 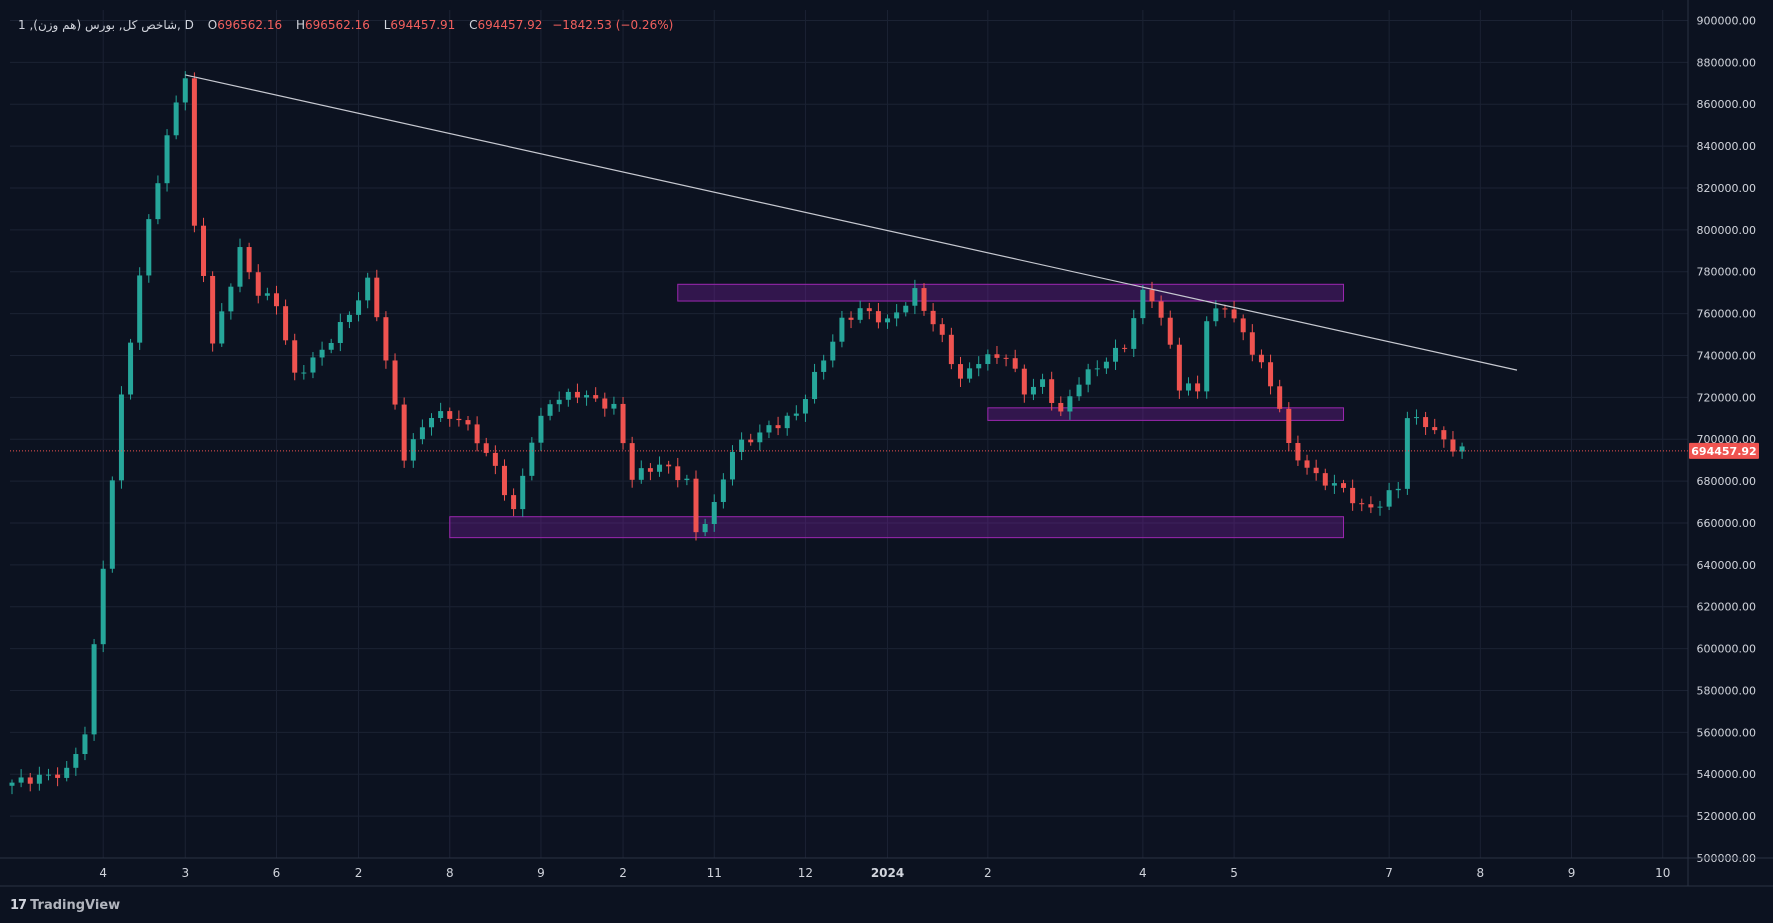 I want to click on open-value: 696562.16, so click(x=250, y=25).